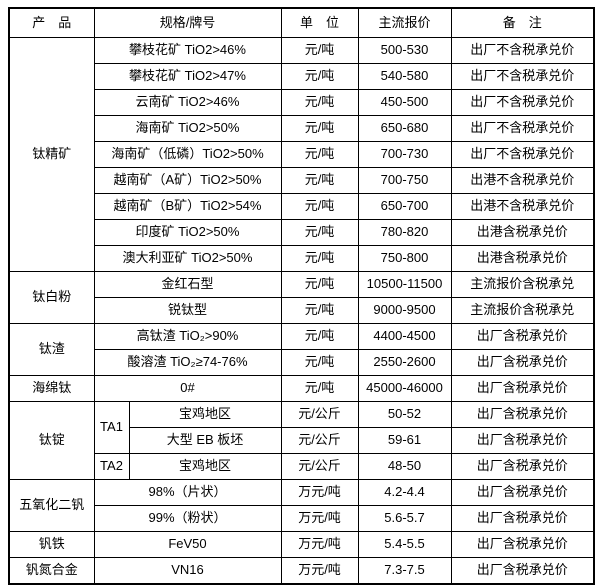 The image size is (600, 585). What do you see at coordinates (187, 22) in the screenshot?
I see `column-header-spec: 规格/牌号` at bounding box center [187, 22].